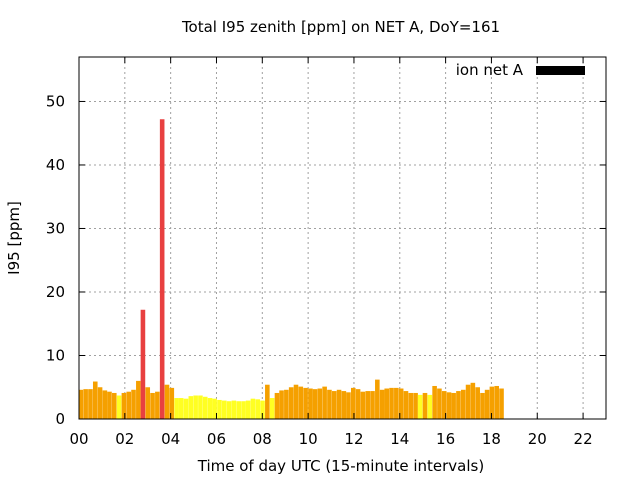 The height and width of the screenshot is (480, 640). Describe the element at coordinates (55, 101) in the screenshot. I see `y-tick-label: 50` at that location.